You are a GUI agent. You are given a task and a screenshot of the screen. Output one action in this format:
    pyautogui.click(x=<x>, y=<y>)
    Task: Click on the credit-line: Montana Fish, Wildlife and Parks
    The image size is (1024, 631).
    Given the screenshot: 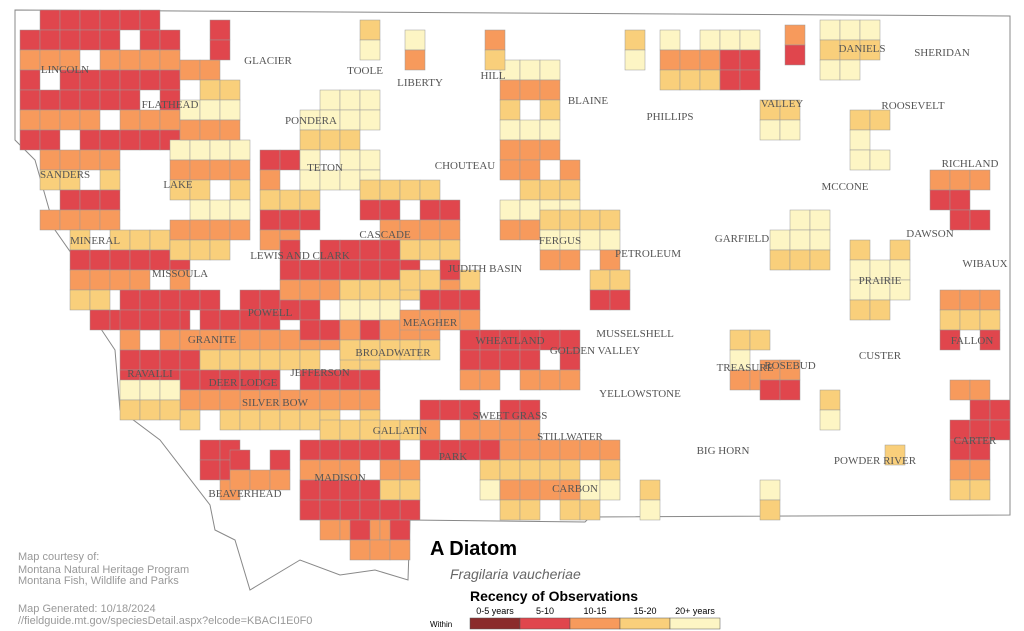 What is the action you would take?
    pyautogui.click(x=98, y=581)
    